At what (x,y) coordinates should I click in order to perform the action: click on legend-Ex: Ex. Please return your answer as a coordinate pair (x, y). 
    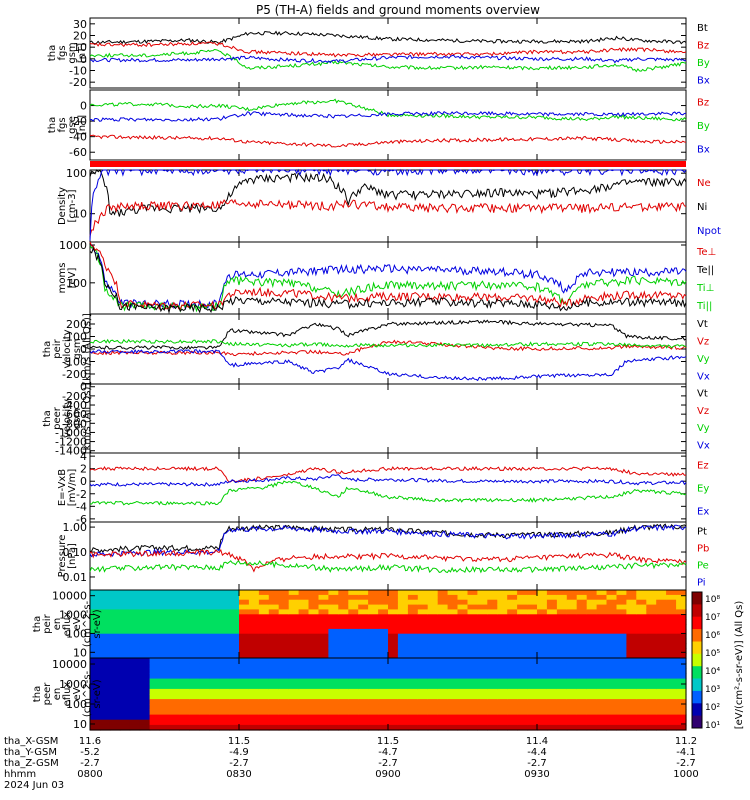
    Looking at the image, I should click on (703, 512).